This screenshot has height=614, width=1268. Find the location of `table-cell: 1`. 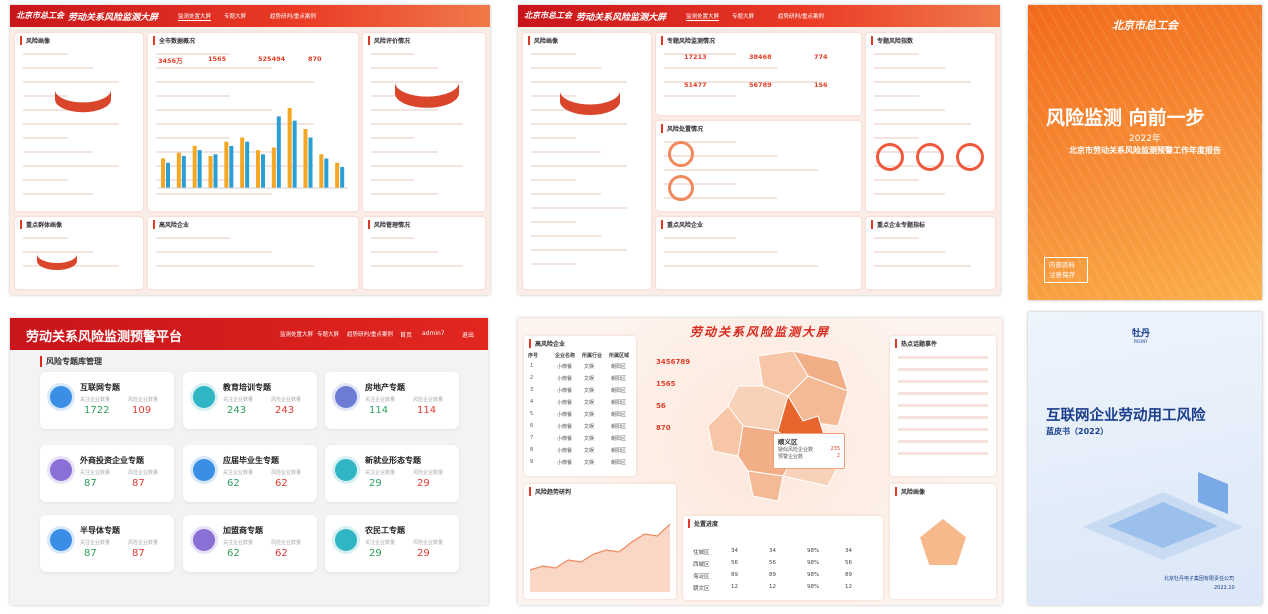

table-cell: 1 is located at coordinates (532, 366).